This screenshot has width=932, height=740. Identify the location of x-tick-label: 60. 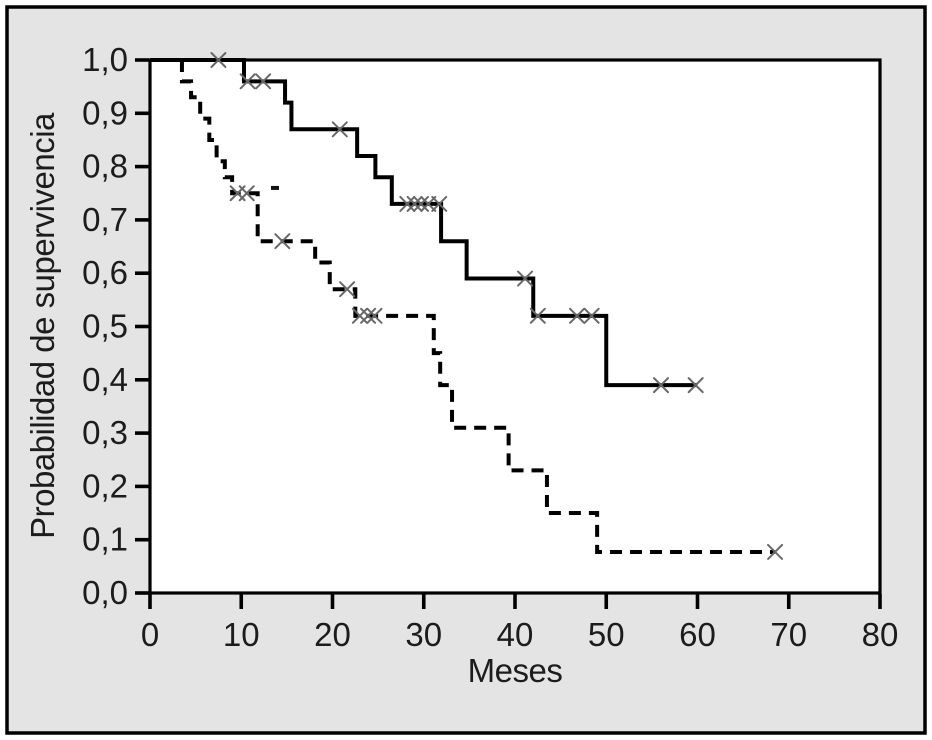
(697, 634).